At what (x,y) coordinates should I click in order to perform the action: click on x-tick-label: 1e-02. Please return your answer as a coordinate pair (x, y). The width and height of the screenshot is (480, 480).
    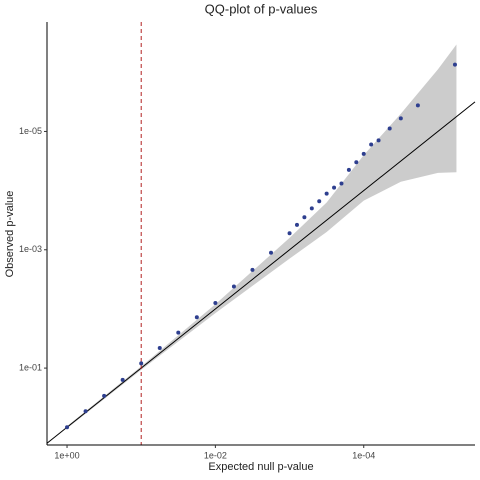
    Looking at the image, I should click on (215, 455).